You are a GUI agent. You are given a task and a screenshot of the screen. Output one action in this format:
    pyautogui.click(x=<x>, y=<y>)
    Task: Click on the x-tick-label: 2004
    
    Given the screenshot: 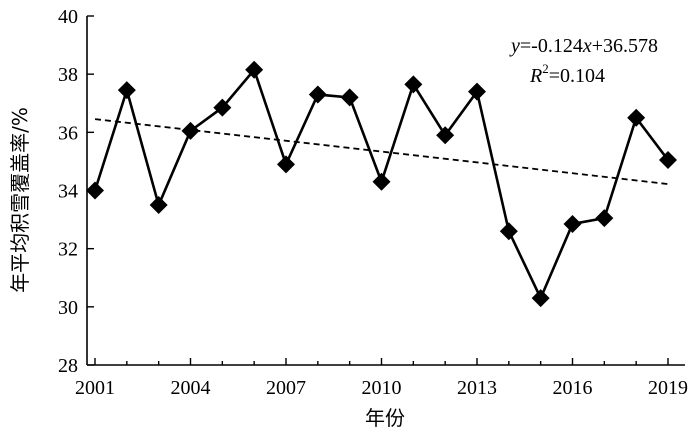 What is the action you would take?
    pyautogui.click(x=191, y=388)
    